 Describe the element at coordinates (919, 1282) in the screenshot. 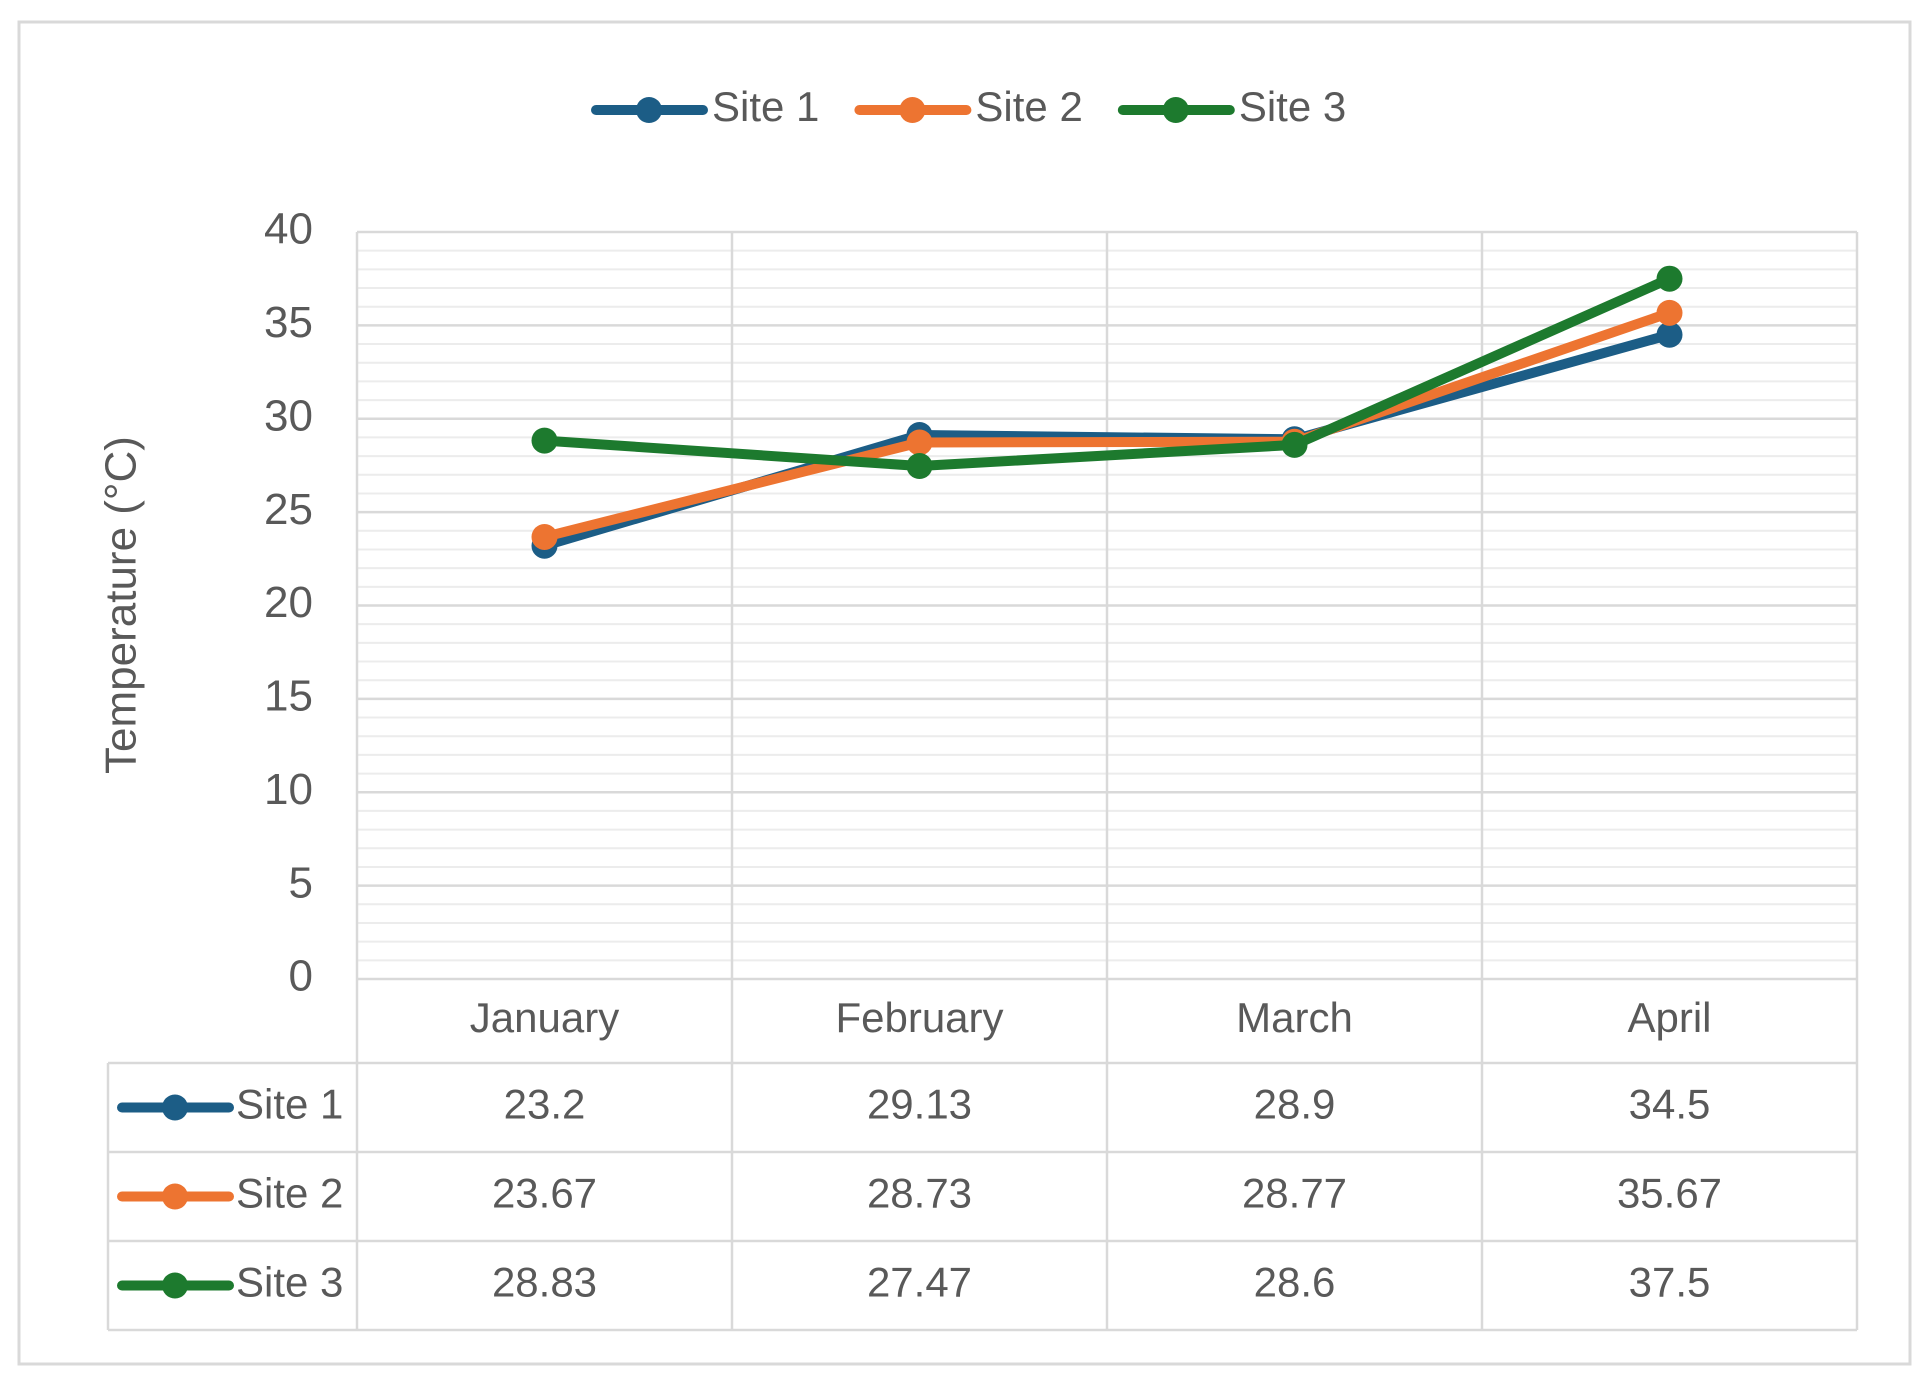

I see `table-value: 27.47` at that location.